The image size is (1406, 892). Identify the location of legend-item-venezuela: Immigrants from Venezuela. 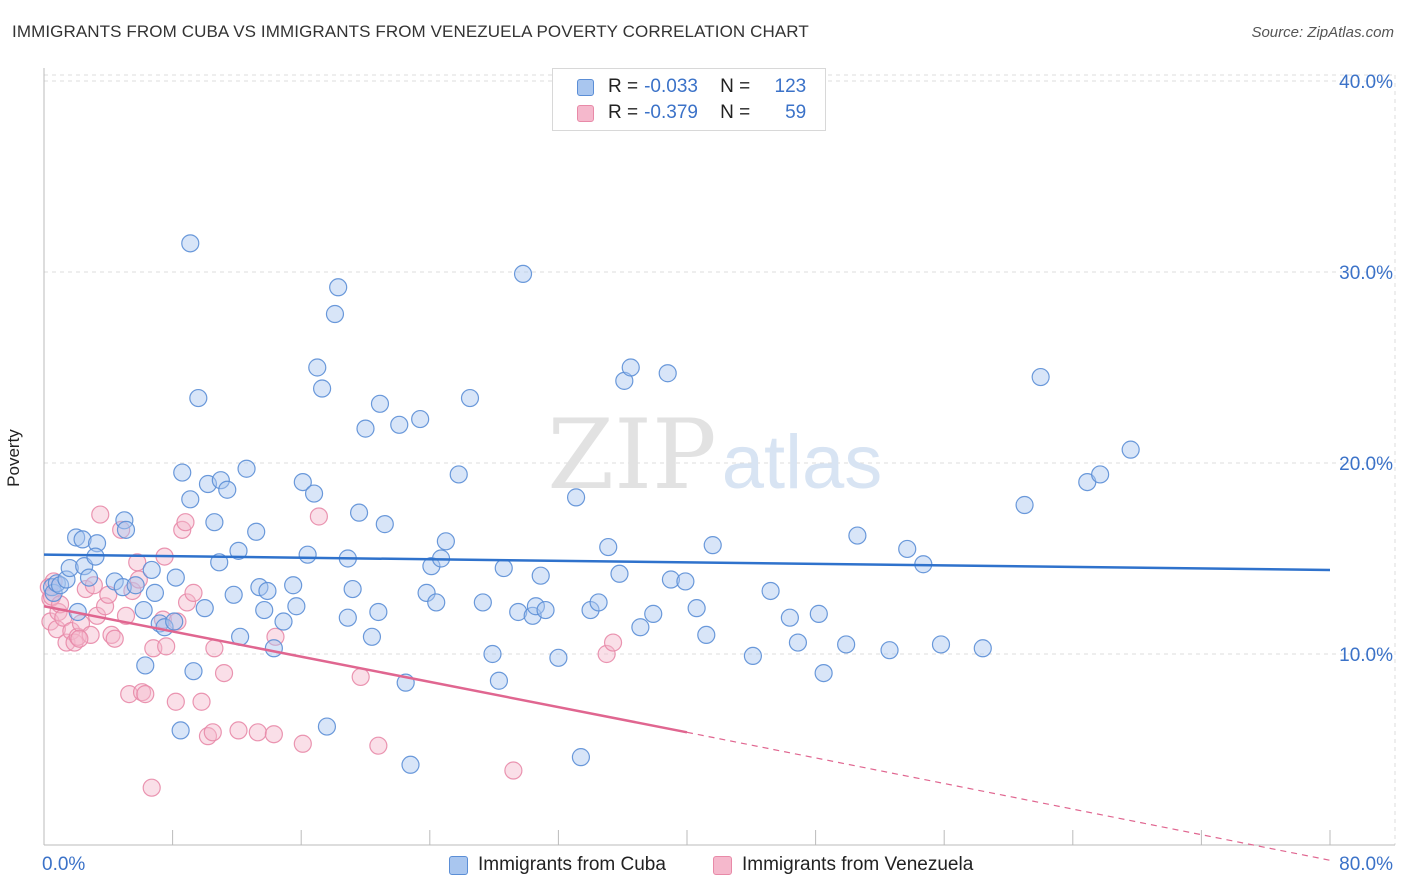
(843, 865).